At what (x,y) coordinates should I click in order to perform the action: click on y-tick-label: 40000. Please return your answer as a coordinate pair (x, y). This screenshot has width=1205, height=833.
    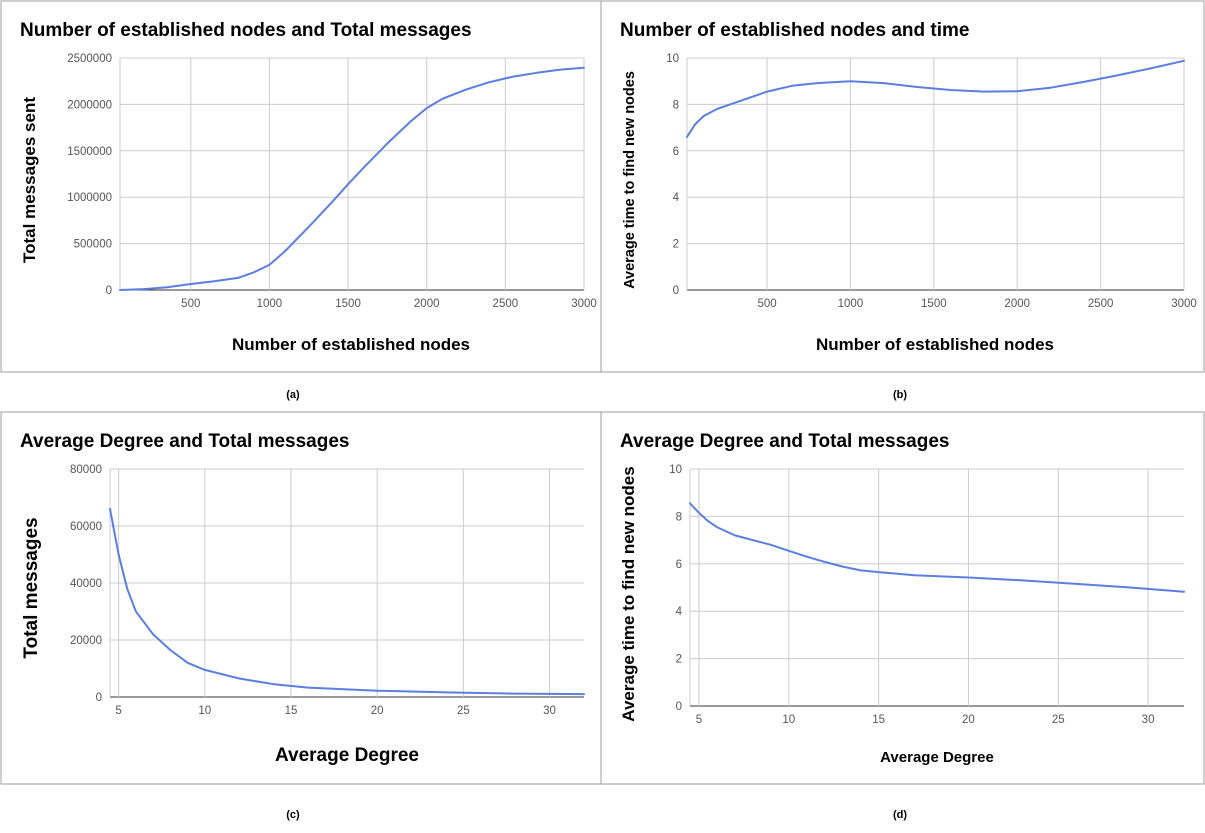
    Looking at the image, I should click on (86, 584).